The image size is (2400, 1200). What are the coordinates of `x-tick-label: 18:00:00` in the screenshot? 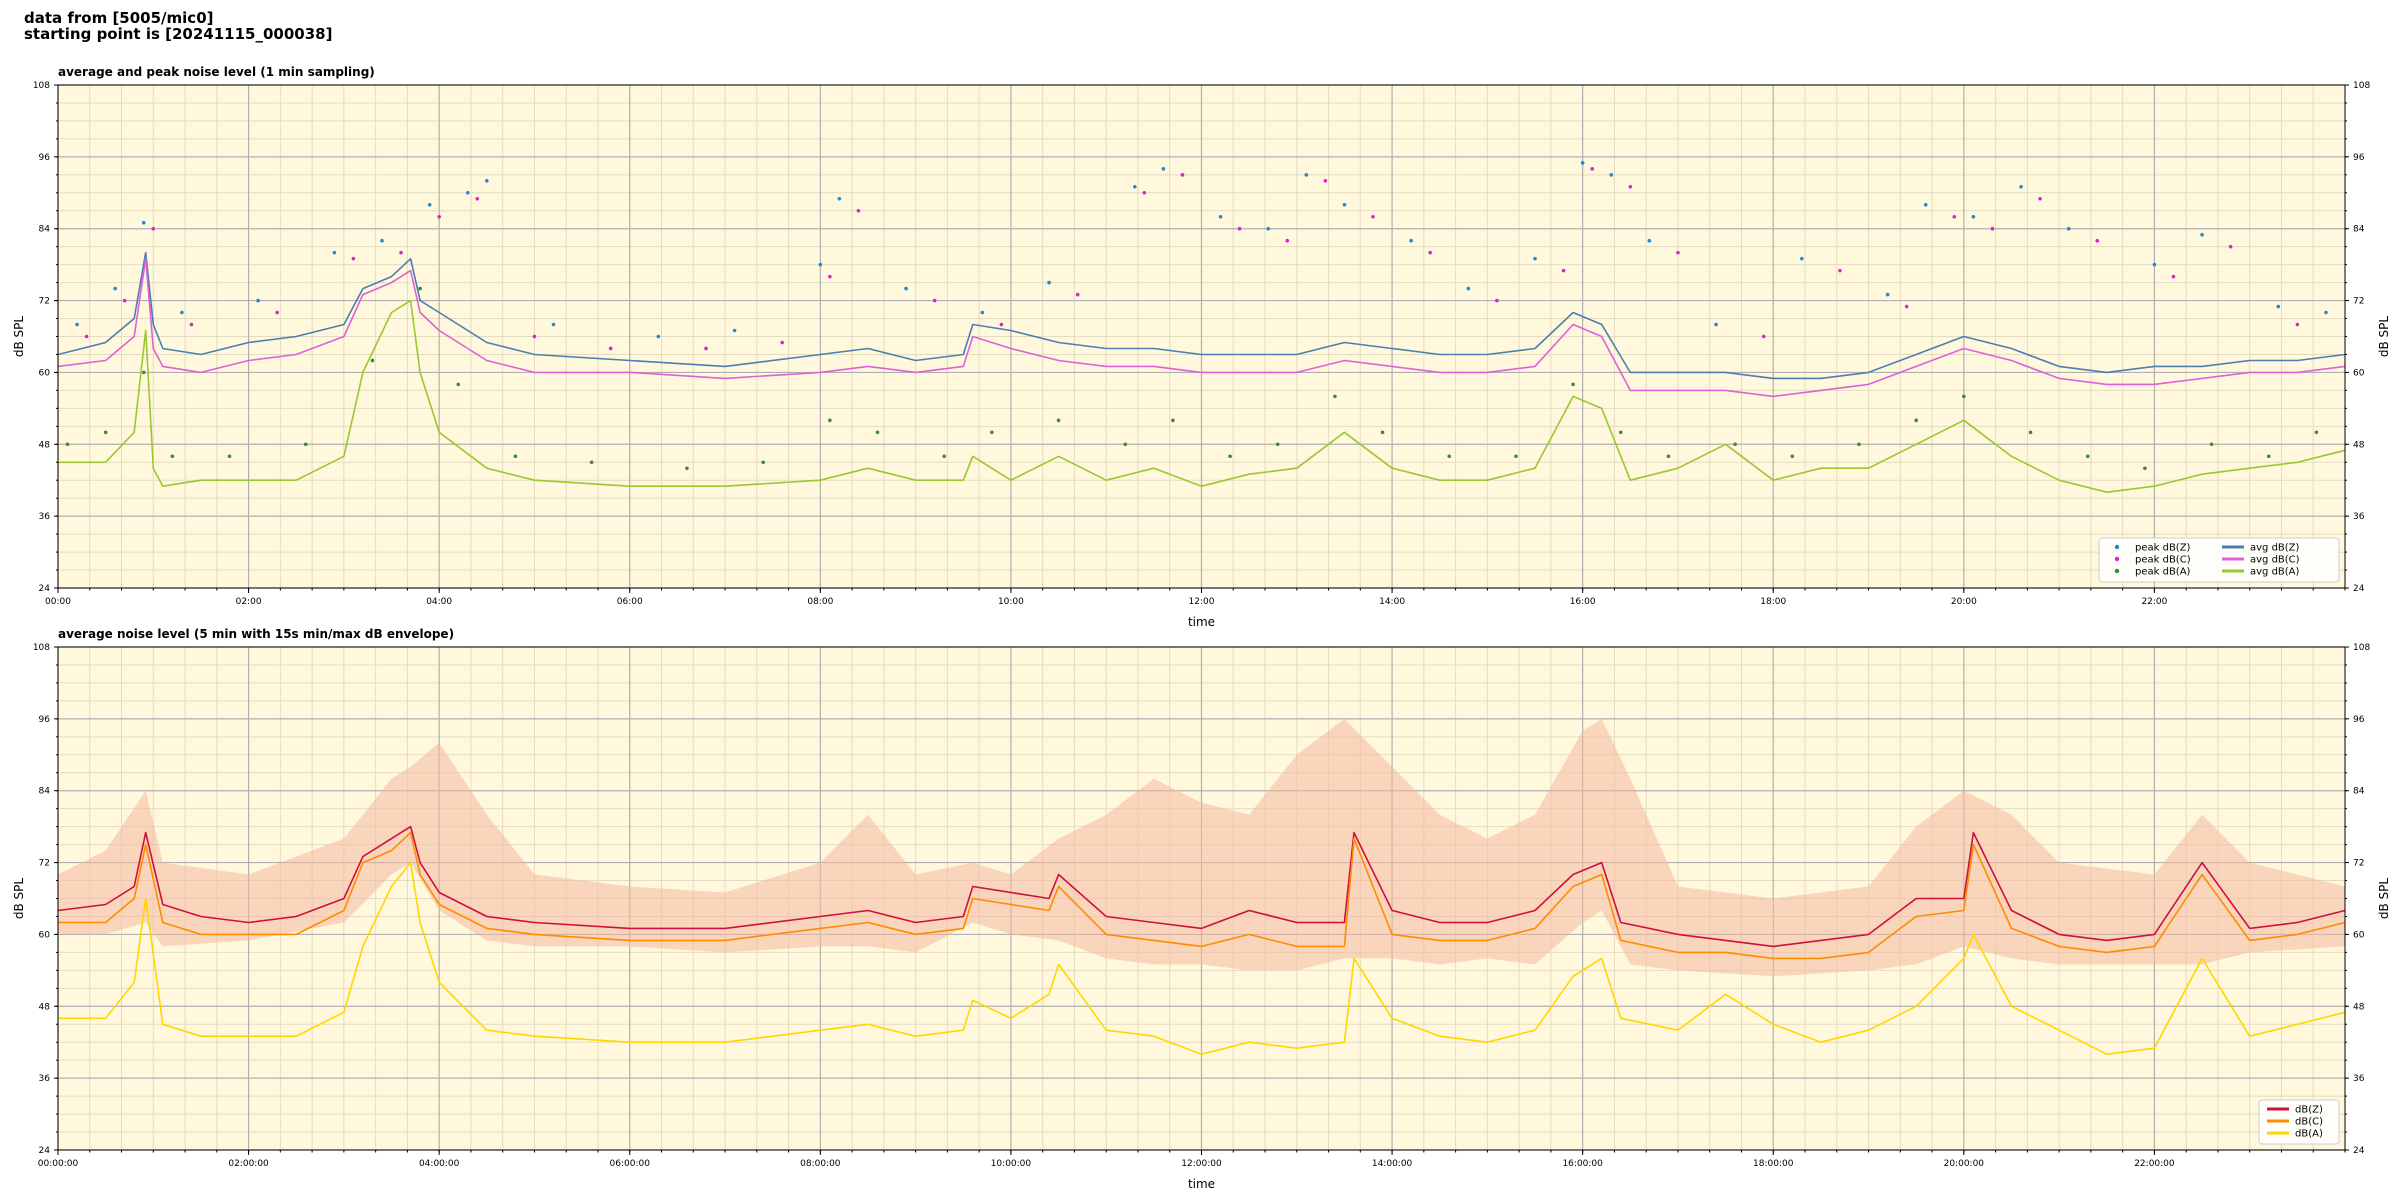 It's located at (1773, 1164).